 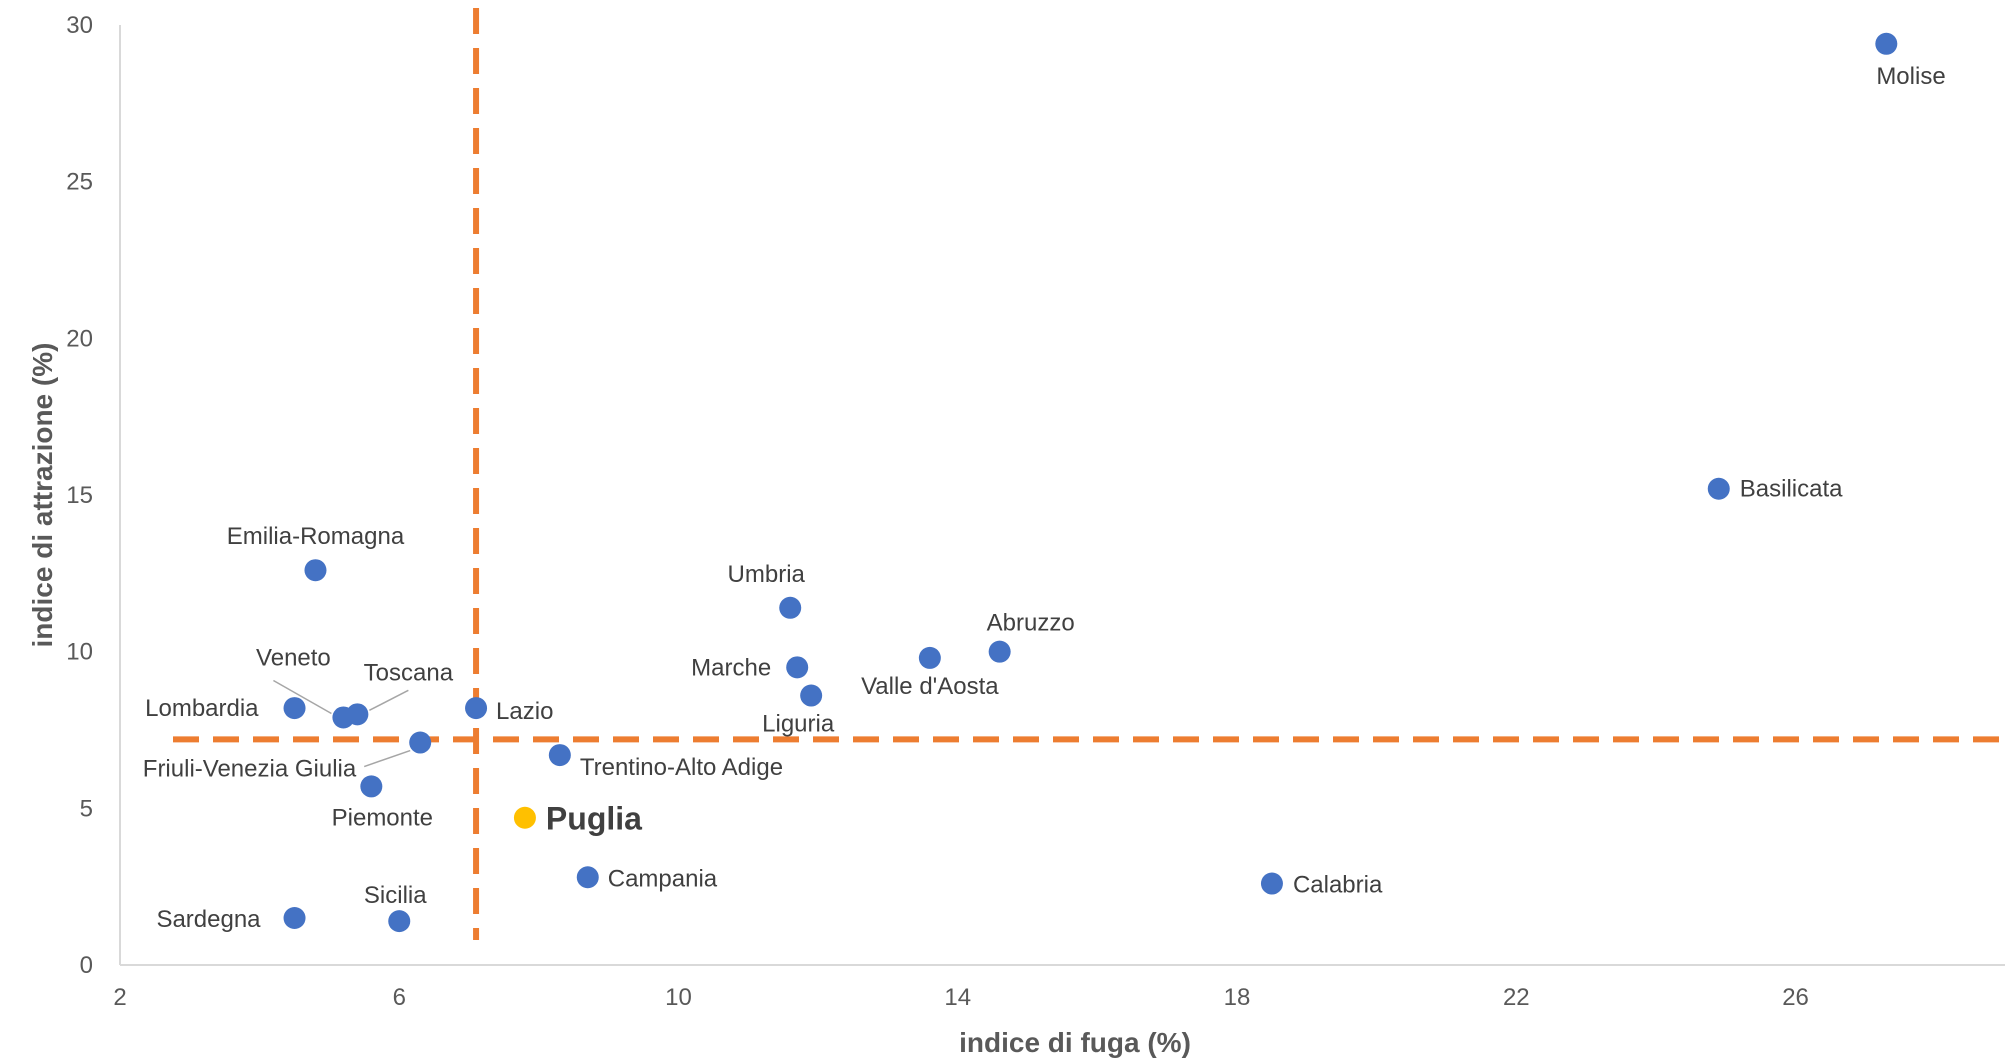 What do you see at coordinates (999, 651) in the screenshot?
I see `point-abruzzo` at bounding box center [999, 651].